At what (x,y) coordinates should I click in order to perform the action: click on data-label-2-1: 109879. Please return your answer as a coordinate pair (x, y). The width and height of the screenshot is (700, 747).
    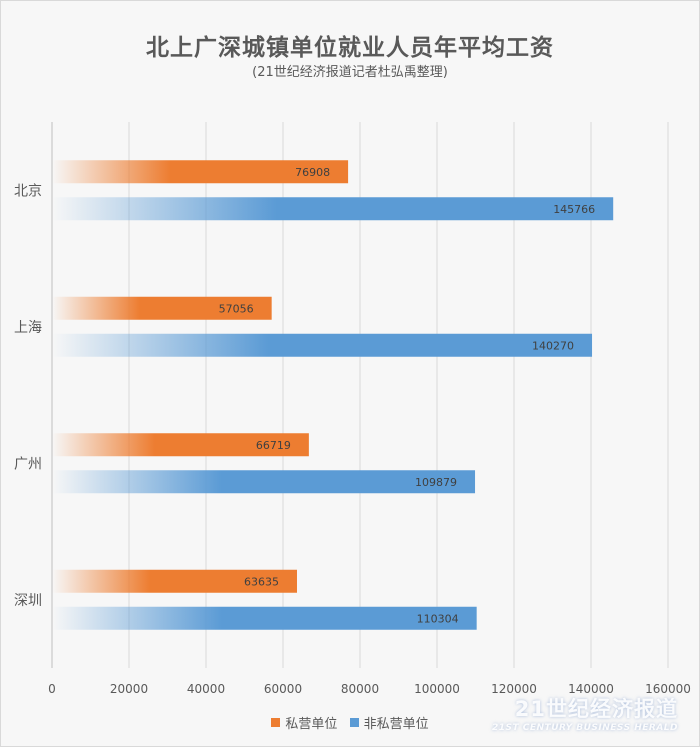
    Looking at the image, I should click on (436, 482).